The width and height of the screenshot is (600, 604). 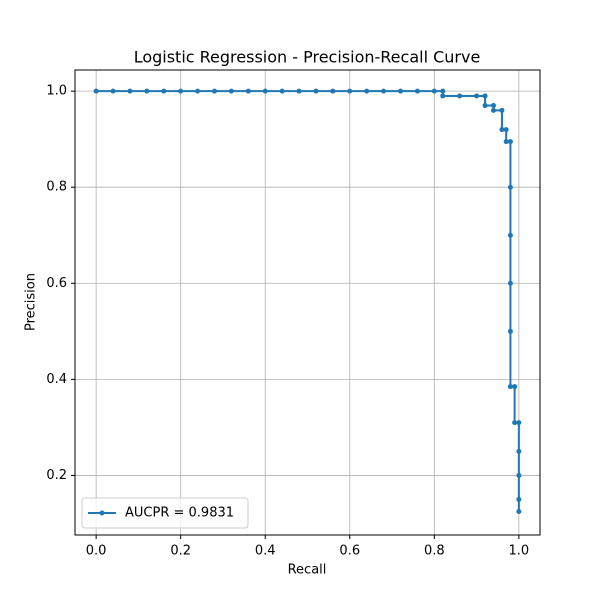 What do you see at coordinates (102, 513) in the screenshot?
I see `legend-marker` at bounding box center [102, 513].